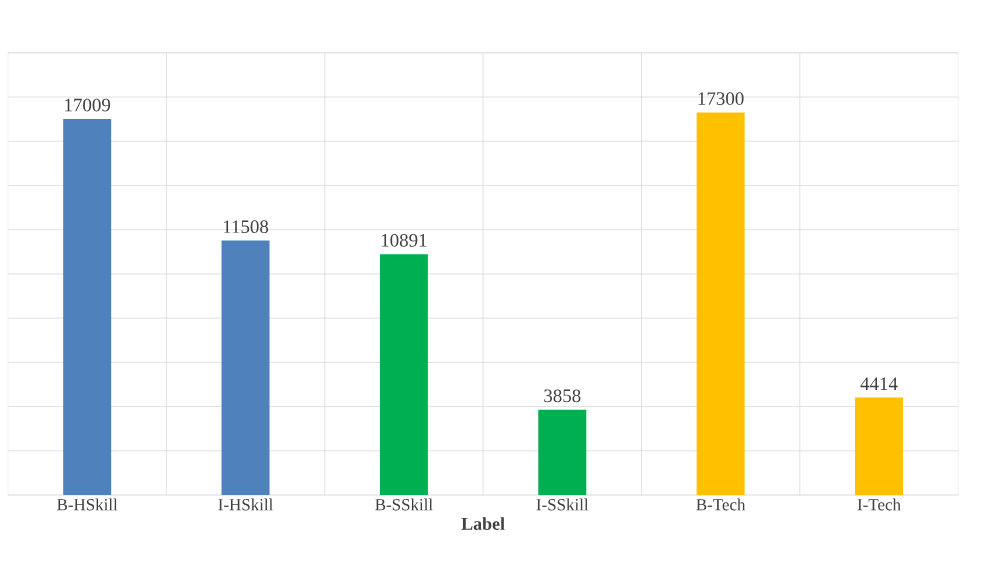 Image resolution: width=1003 pixels, height=583 pixels. I want to click on x-tick-label: B-HSkill, so click(87, 504).